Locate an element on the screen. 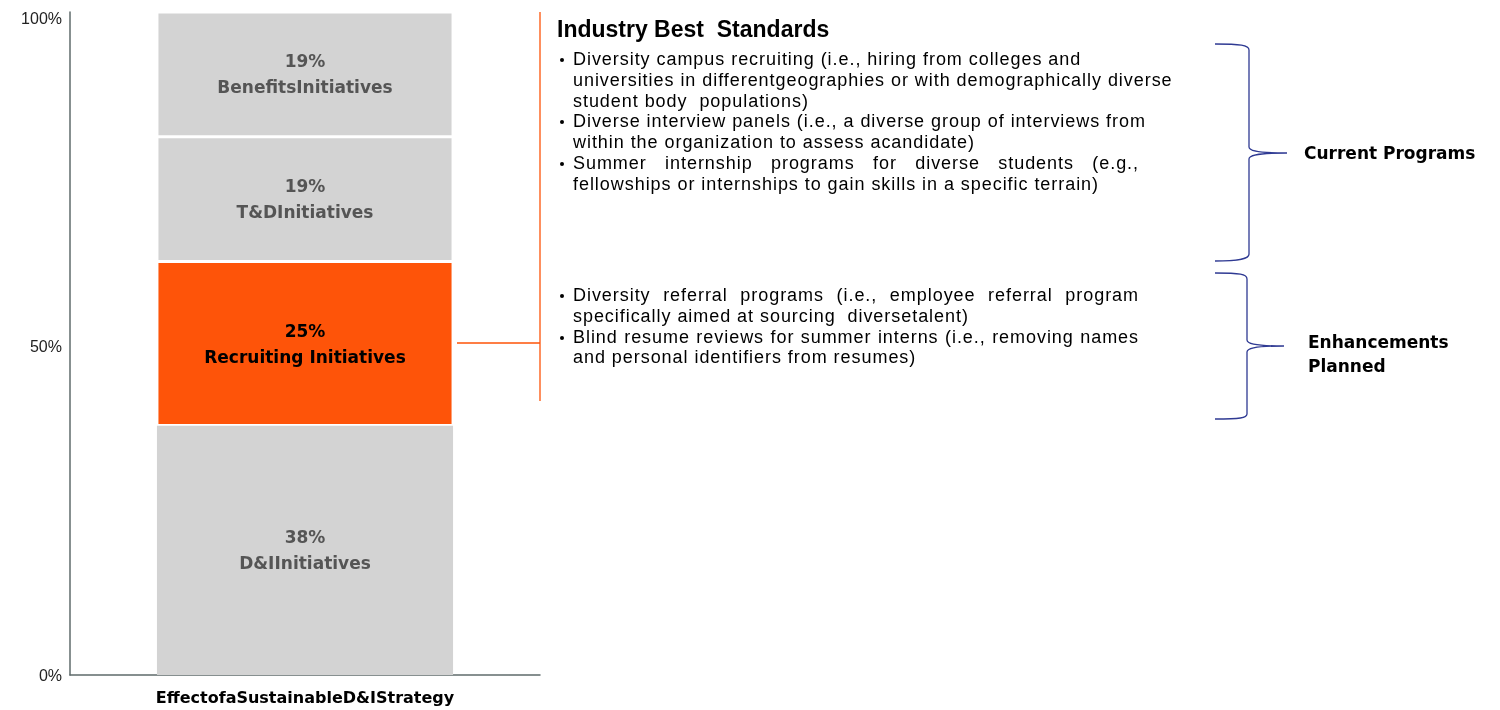  data-label: 25% is located at coordinates (305, 330).